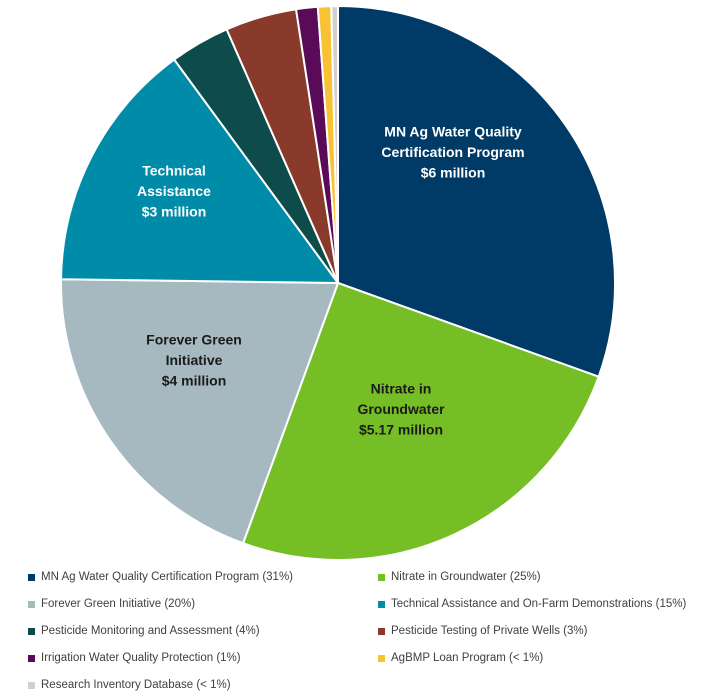 This screenshot has width=708, height=698. Describe the element at coordinates (150, 631) in the screenshot. I see `legend-label-4: Pesticide Monitoring and Assessment (4%)` at that location.